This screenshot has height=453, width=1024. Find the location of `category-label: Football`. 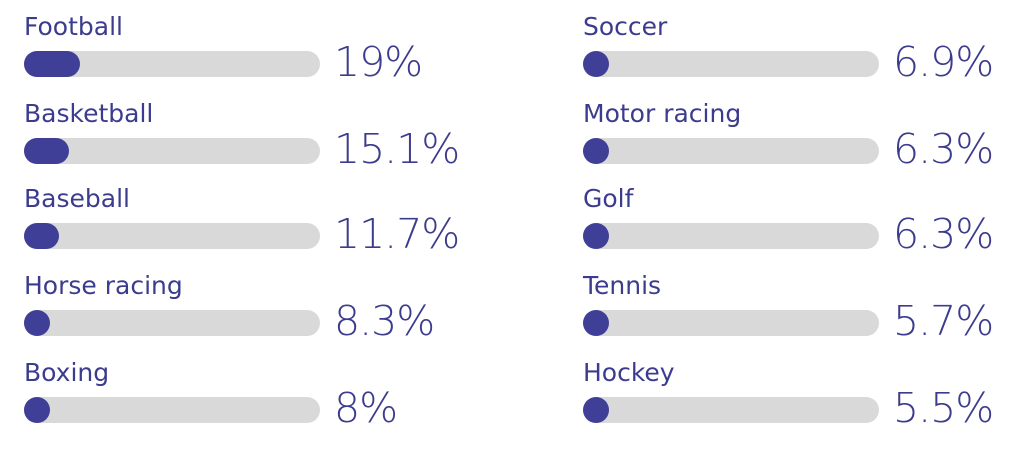

category-label: Football is located at coordinates (73, 26).